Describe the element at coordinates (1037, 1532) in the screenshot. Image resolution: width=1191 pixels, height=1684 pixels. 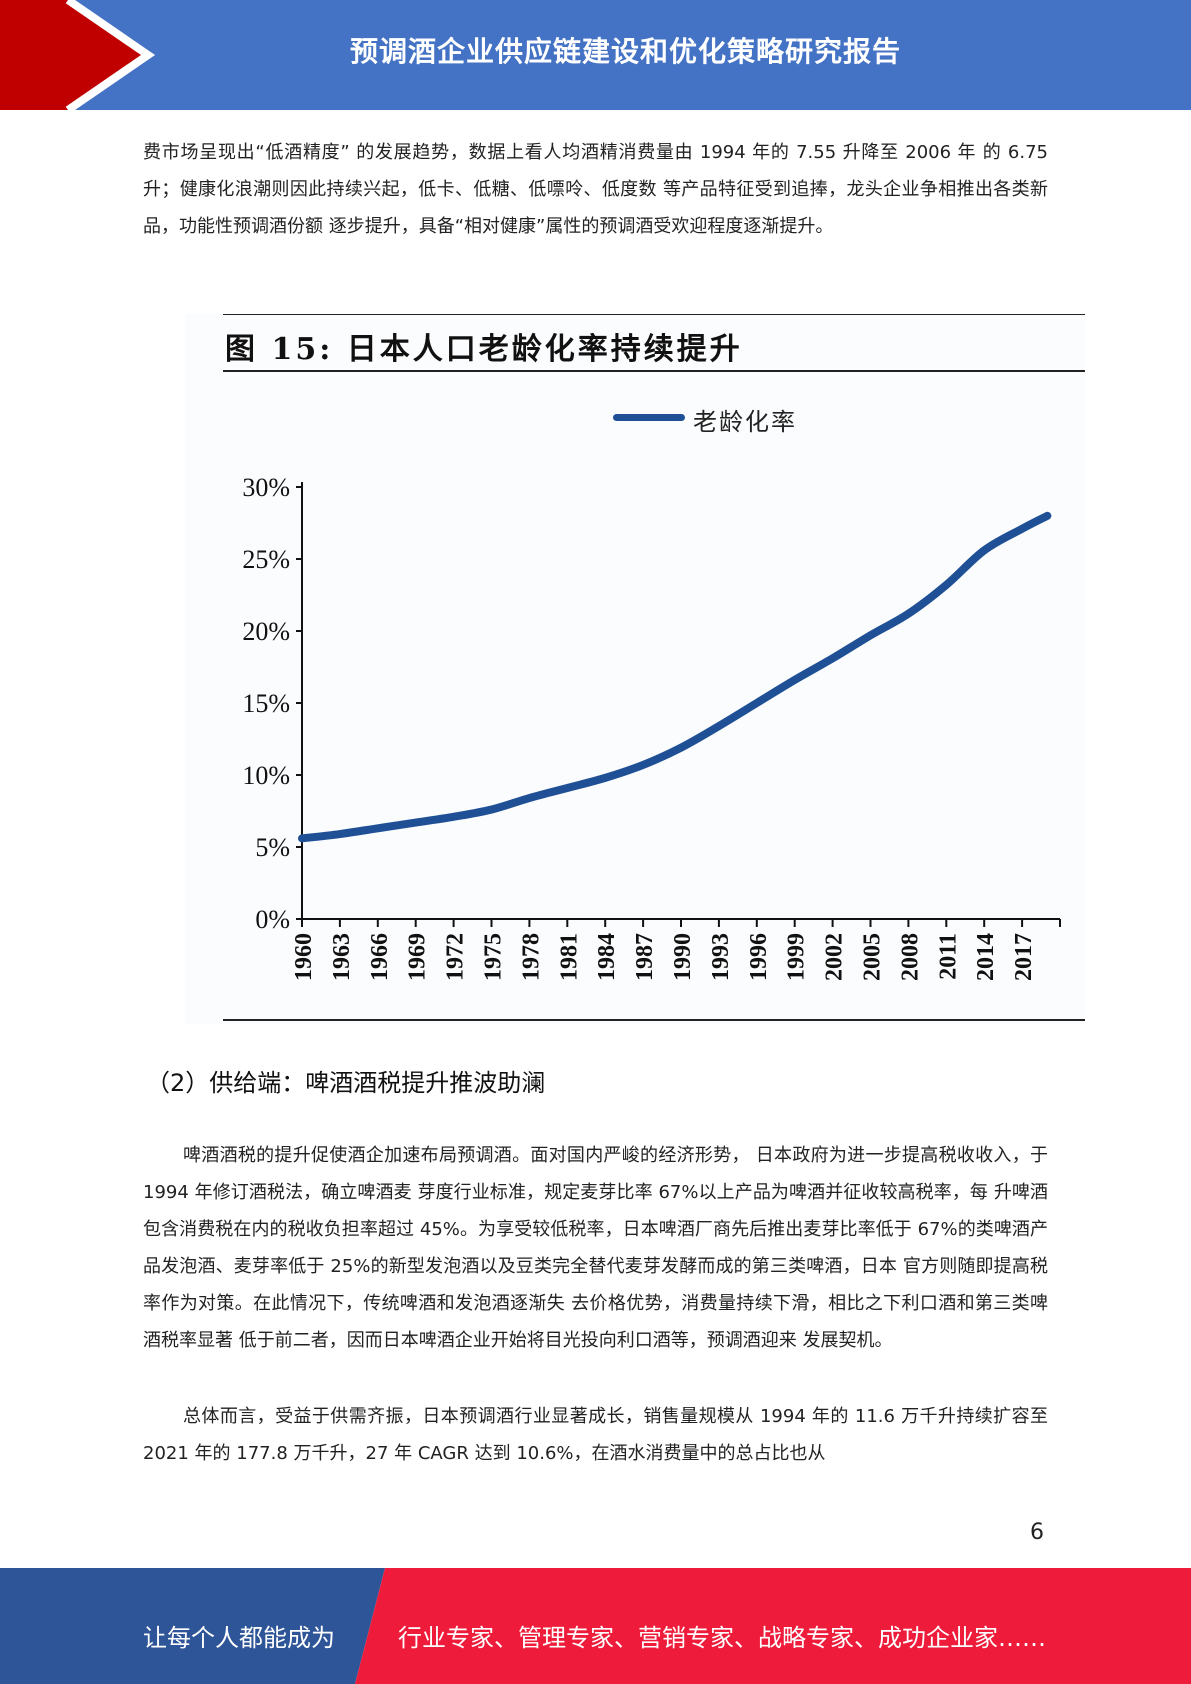
I see `page-number: 6` at that location.